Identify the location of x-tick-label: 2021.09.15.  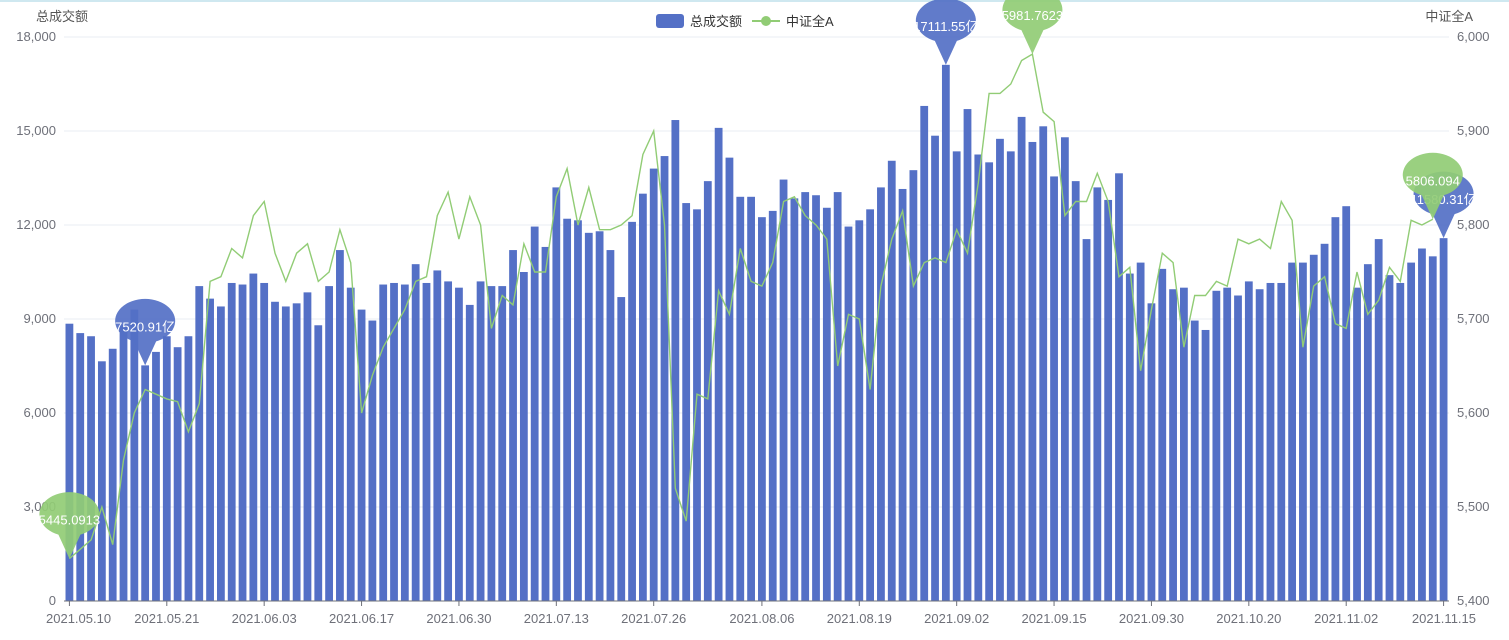
(1054, 618).